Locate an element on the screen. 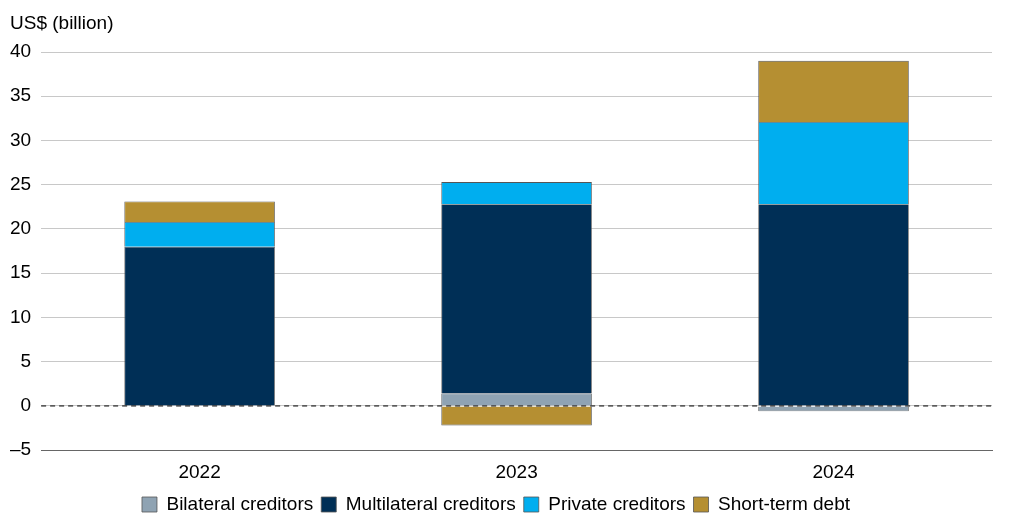 The image size is (1012, 524). y-tick-label: 20 is located at coordinates (20, 228).